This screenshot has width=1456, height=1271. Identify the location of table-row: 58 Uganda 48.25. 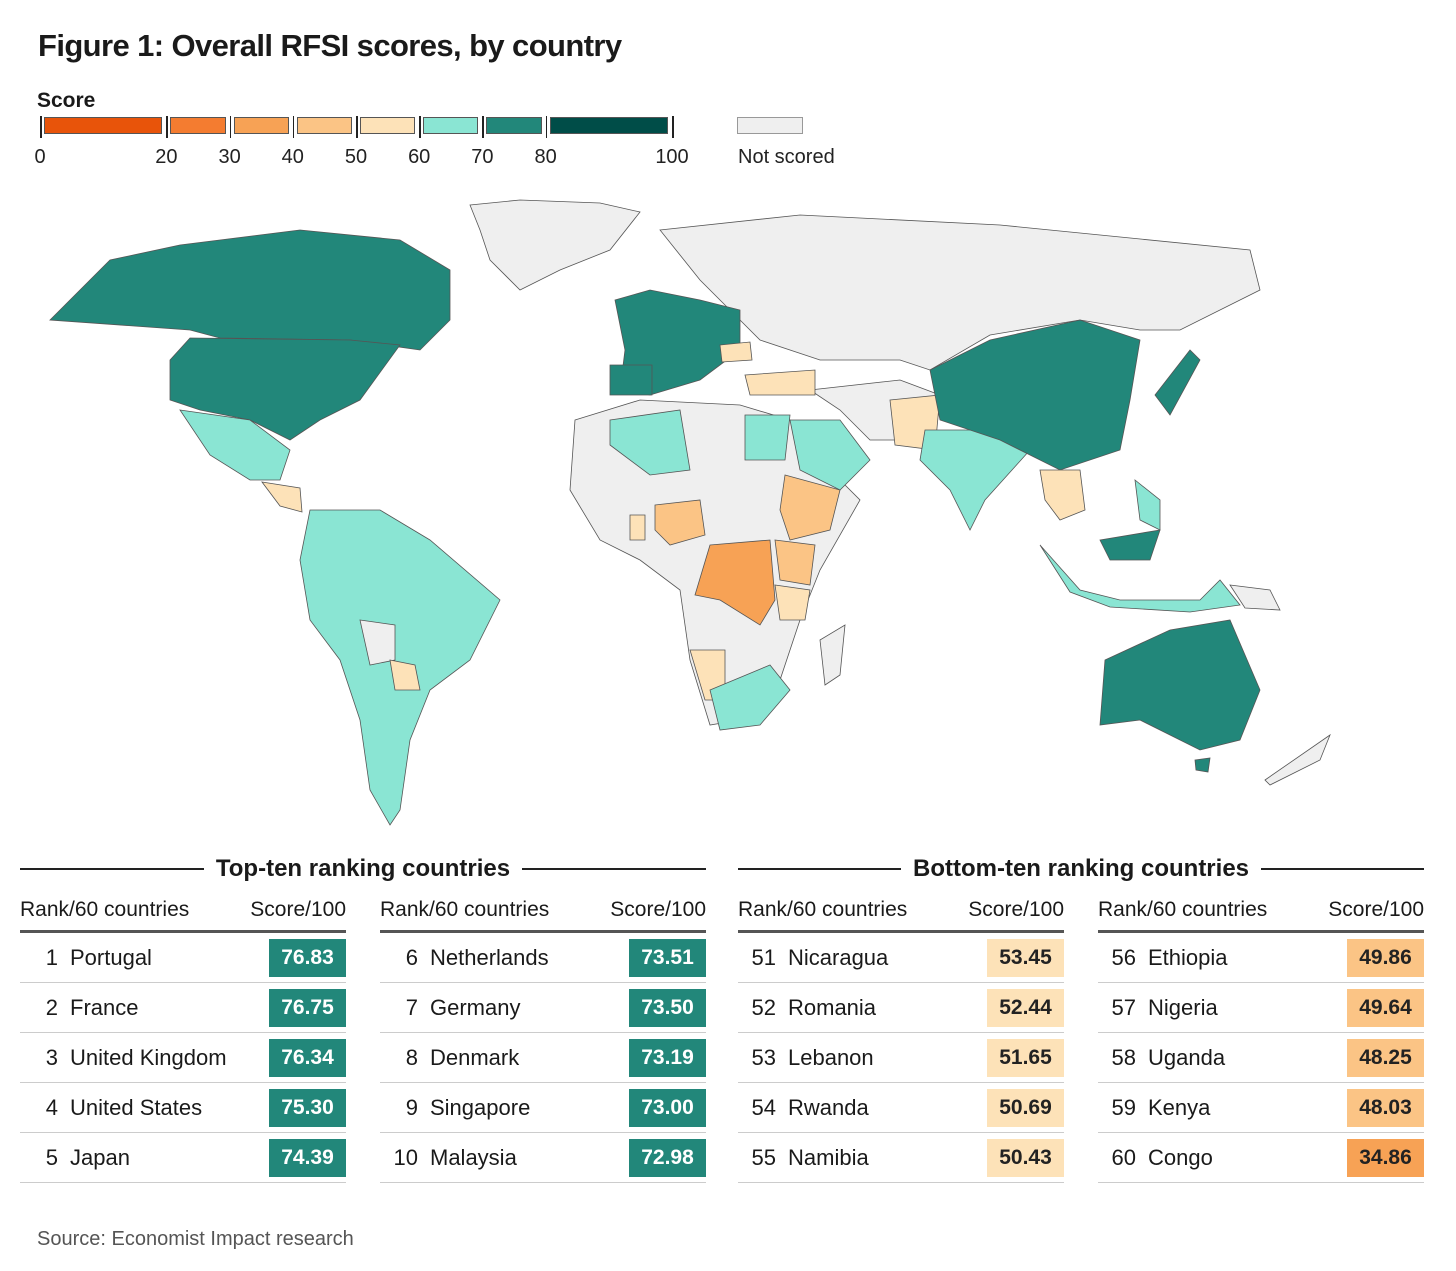
(1261, 1058).